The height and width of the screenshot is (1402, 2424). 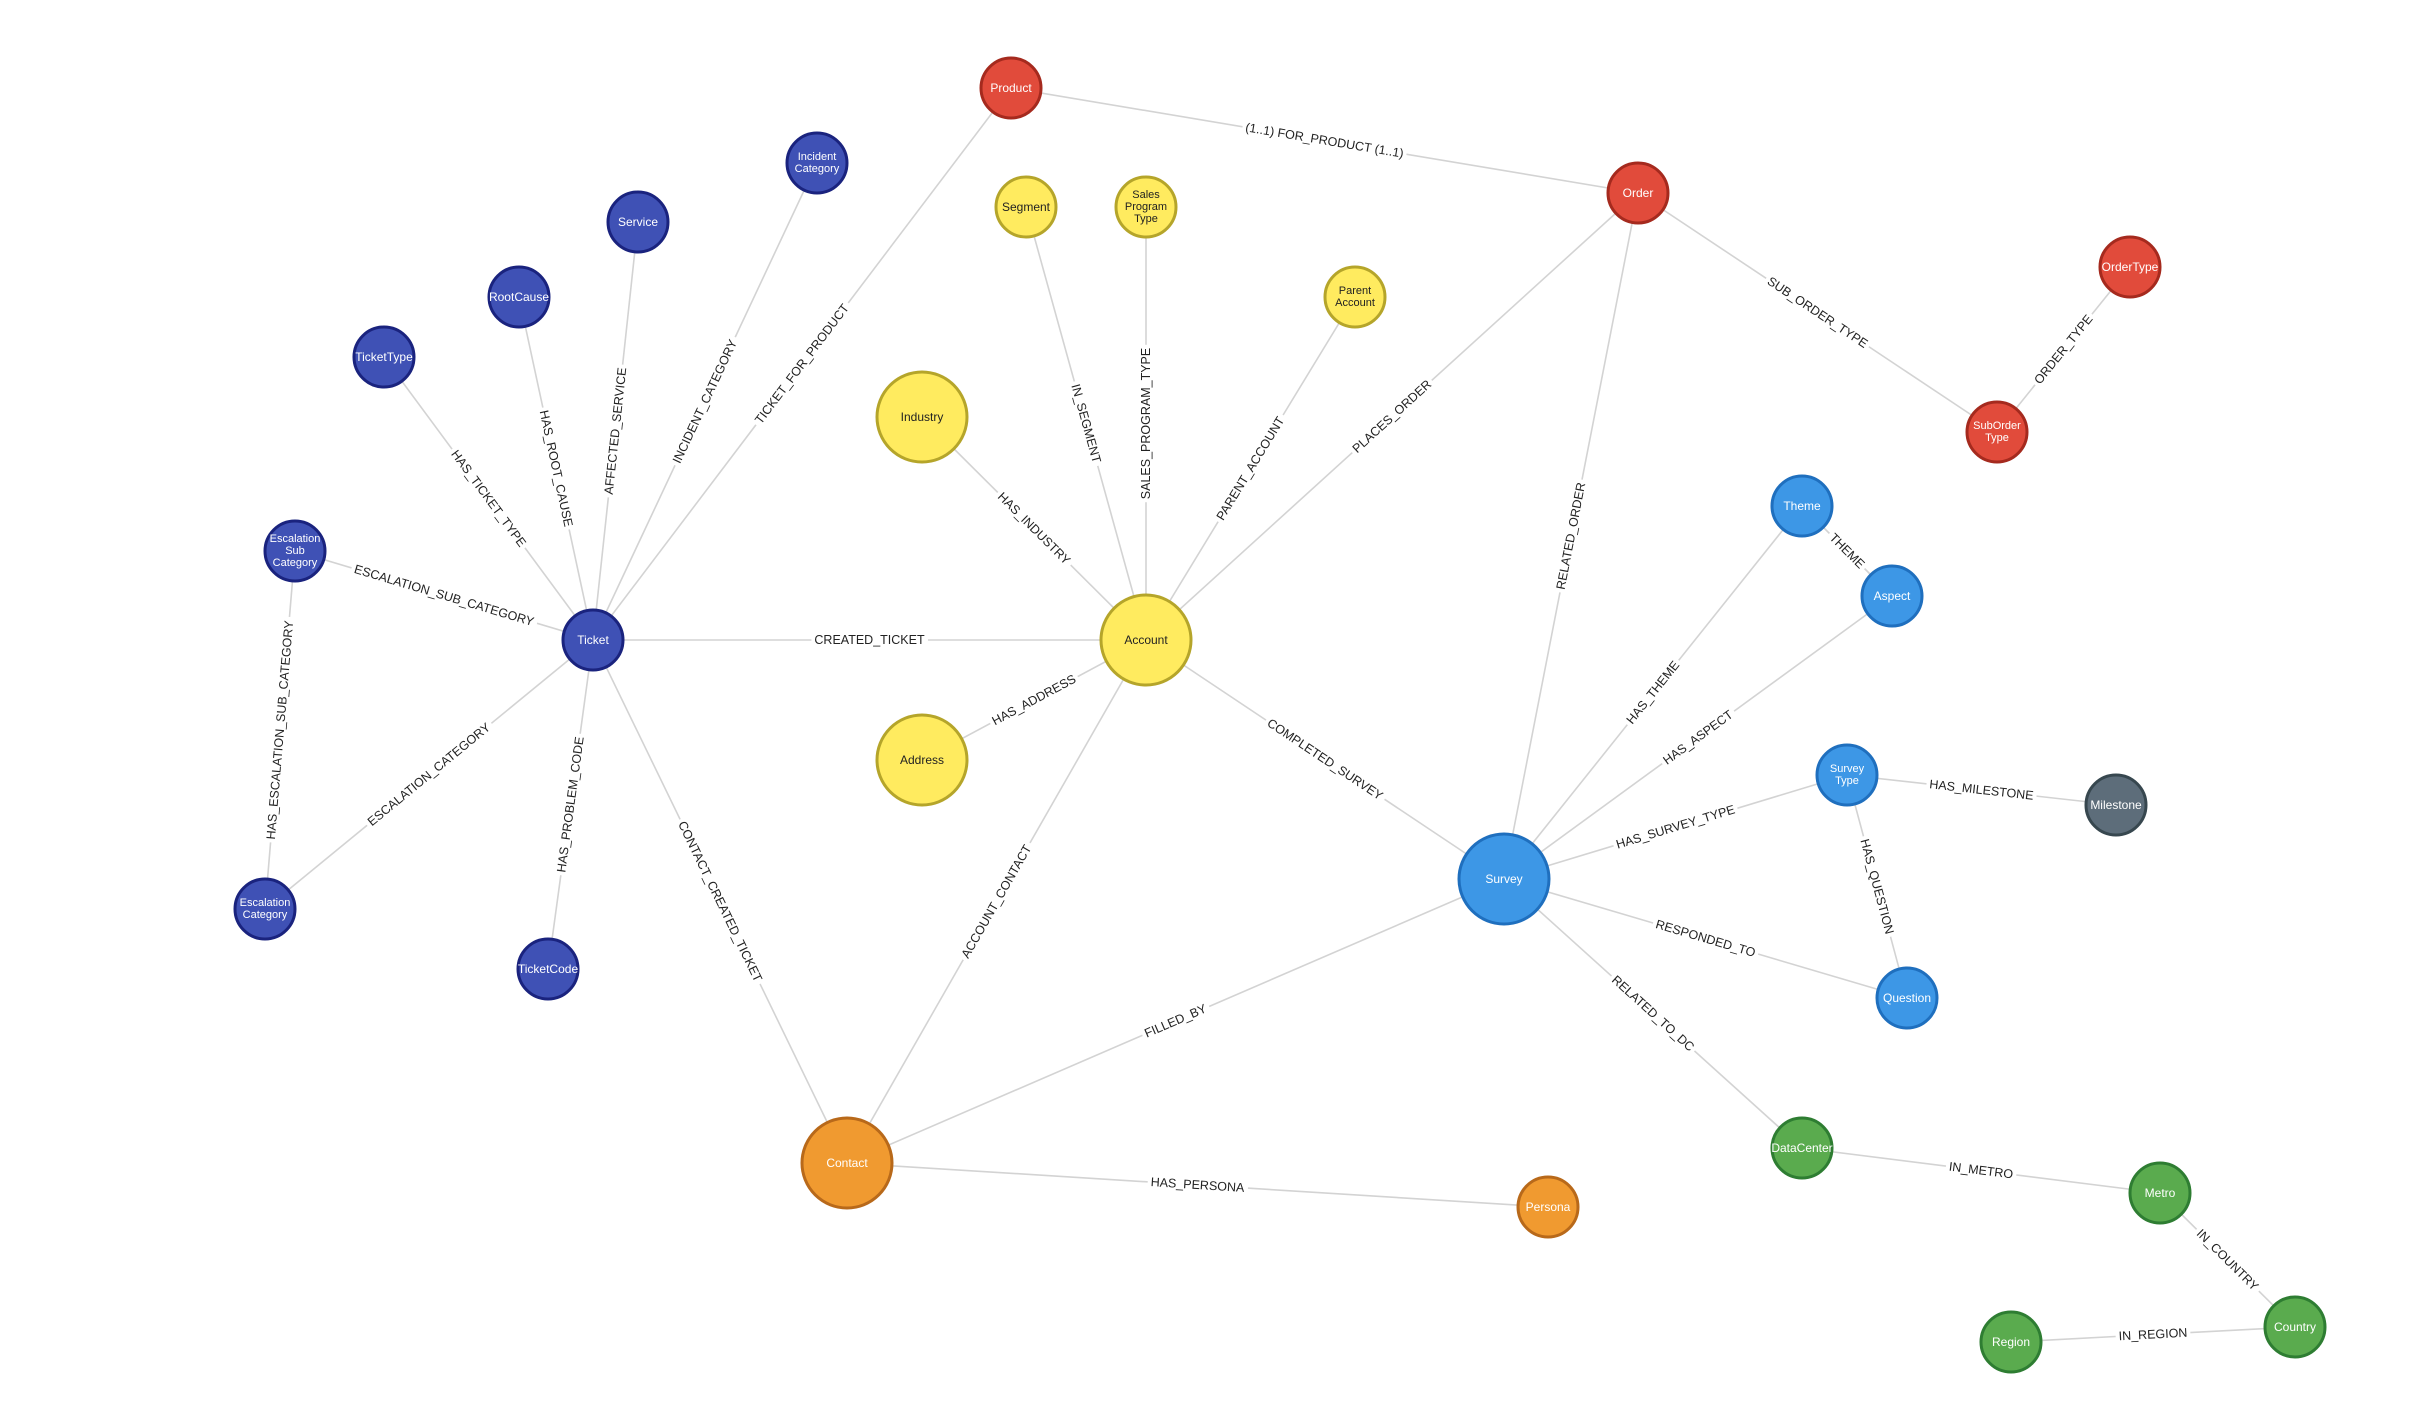 I want to click on edge-in-metro: IN_METRO, so click(x=1981, y=1170).